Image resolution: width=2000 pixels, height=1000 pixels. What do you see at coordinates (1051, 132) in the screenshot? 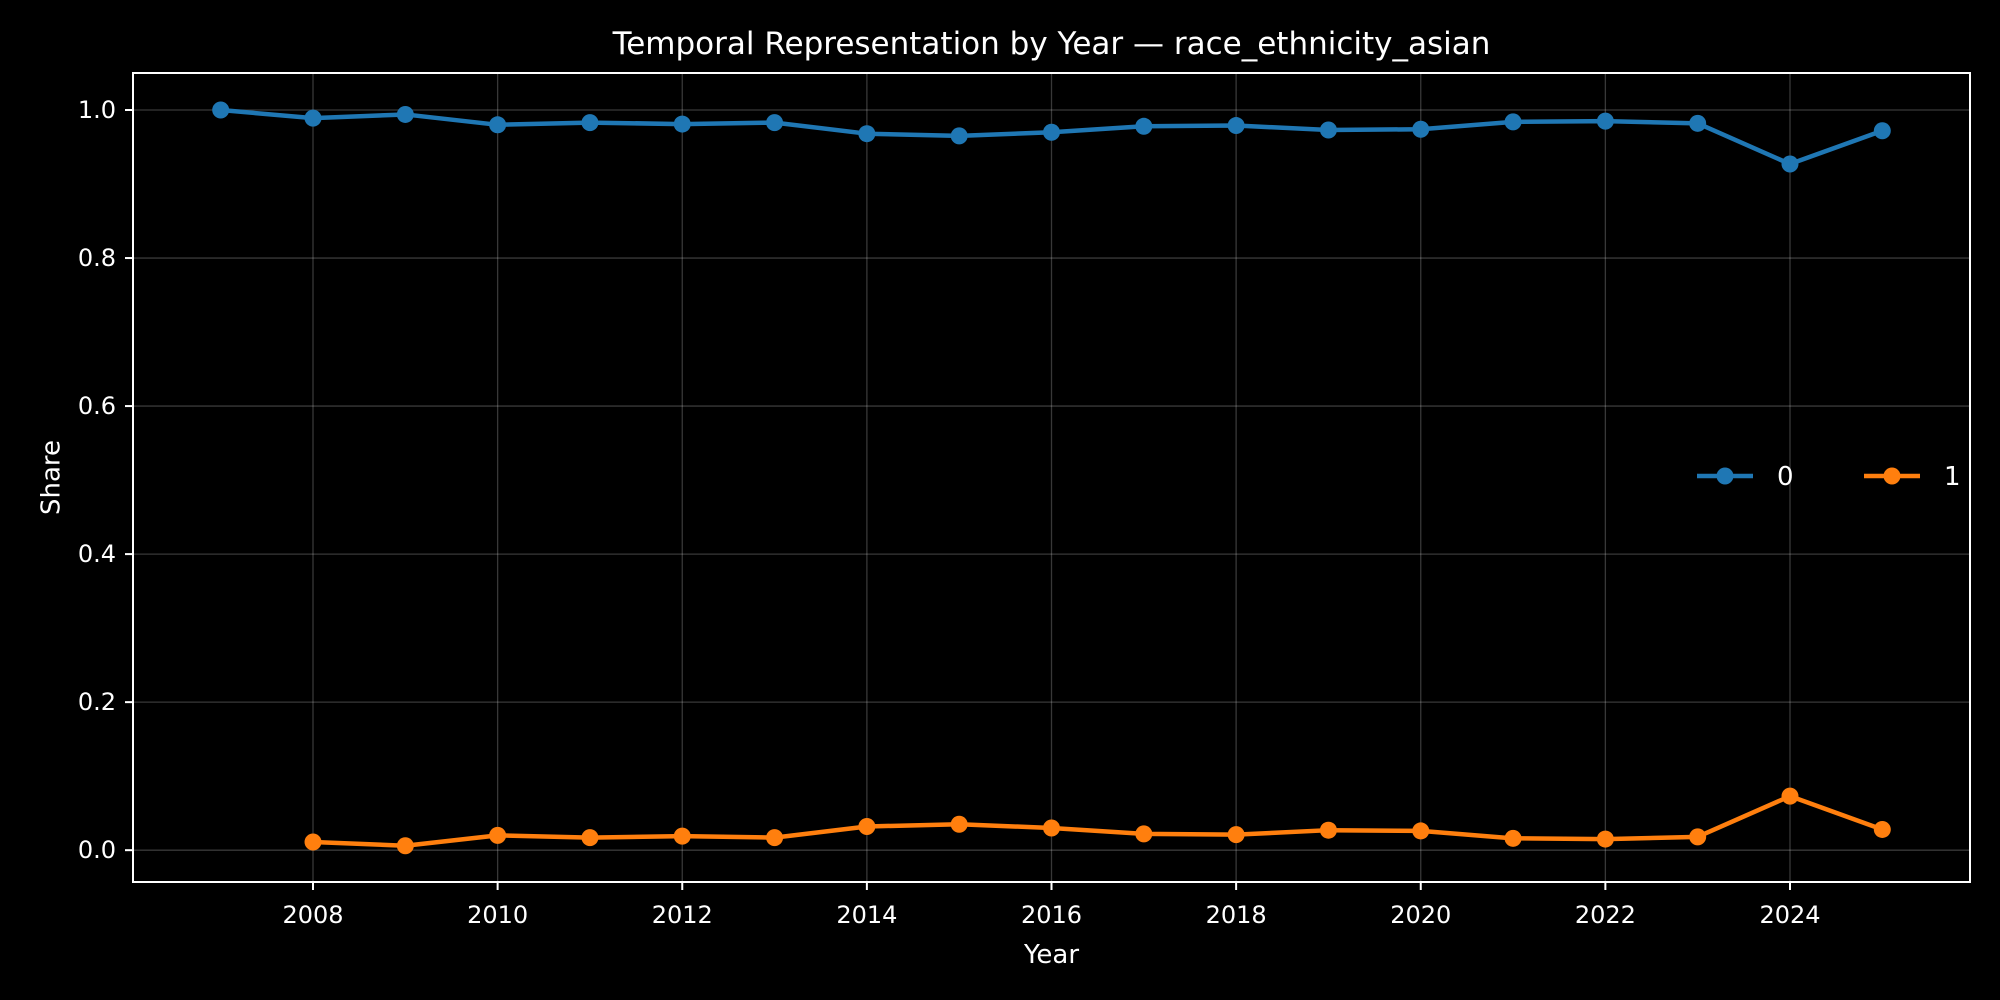
I see `data-point-0-2016` at bounding box center [1051, 132].